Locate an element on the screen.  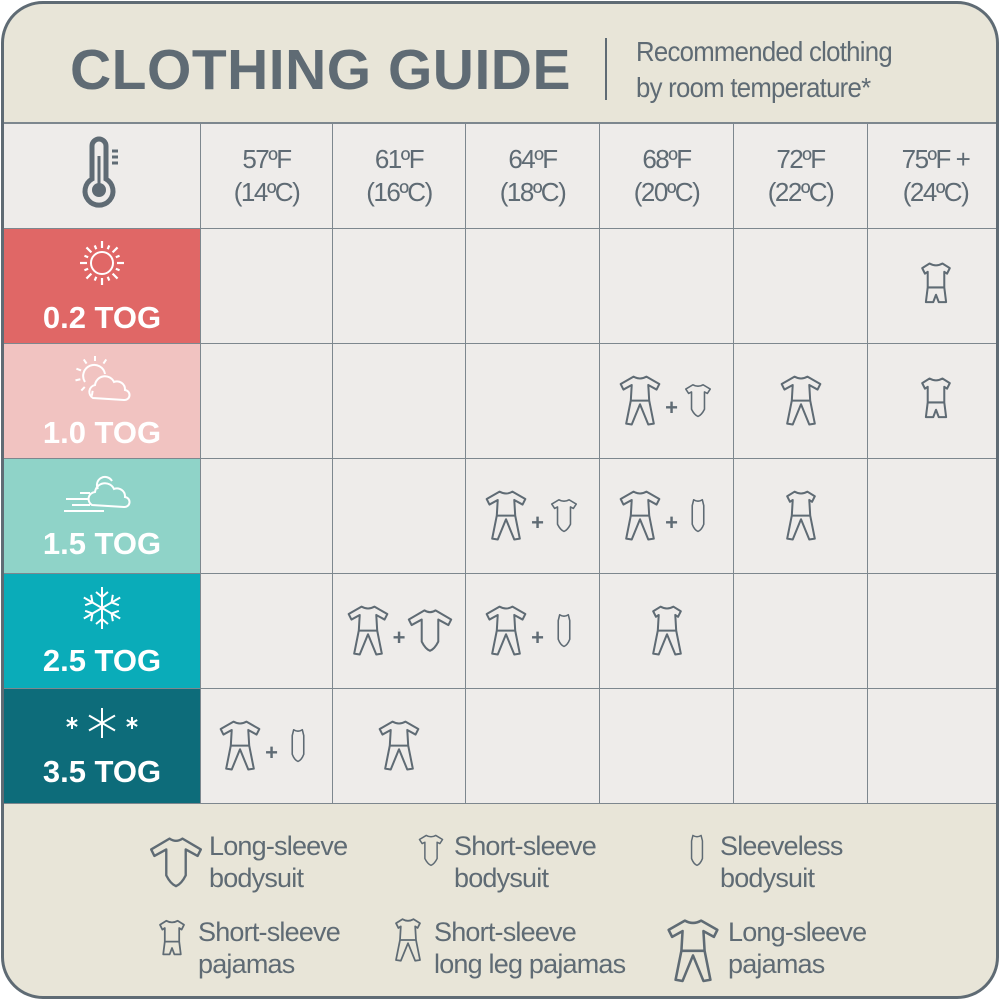
tog-label-text: 0.2 TOG is located at coordinates (102, 317).